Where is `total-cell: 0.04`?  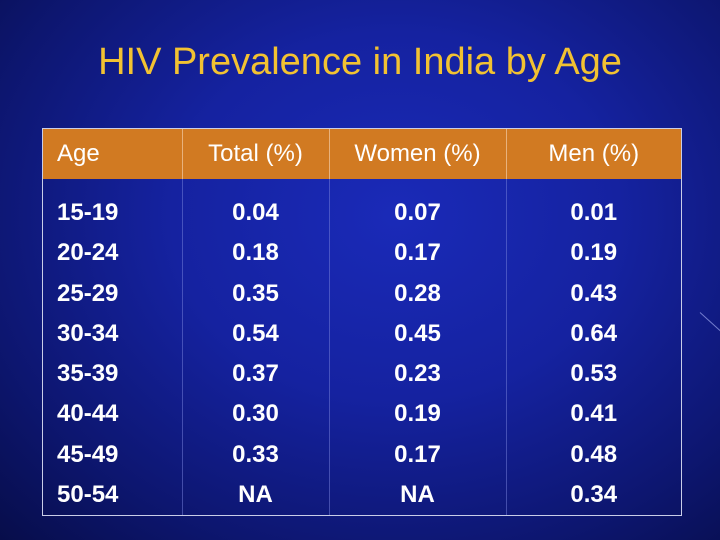 total-cell: 0.04 is located at coordinates (255, 212).